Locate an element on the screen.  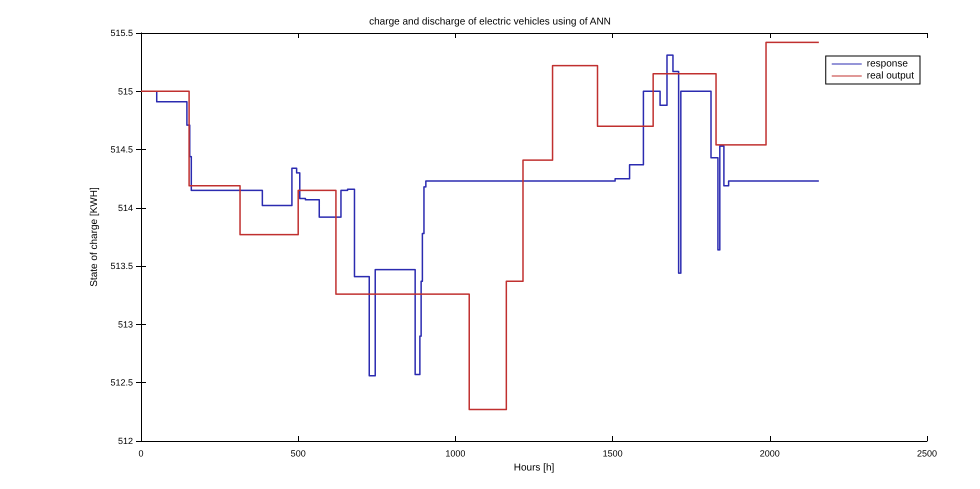
y-tick-label: 512 is located at coordinates (125, 441).